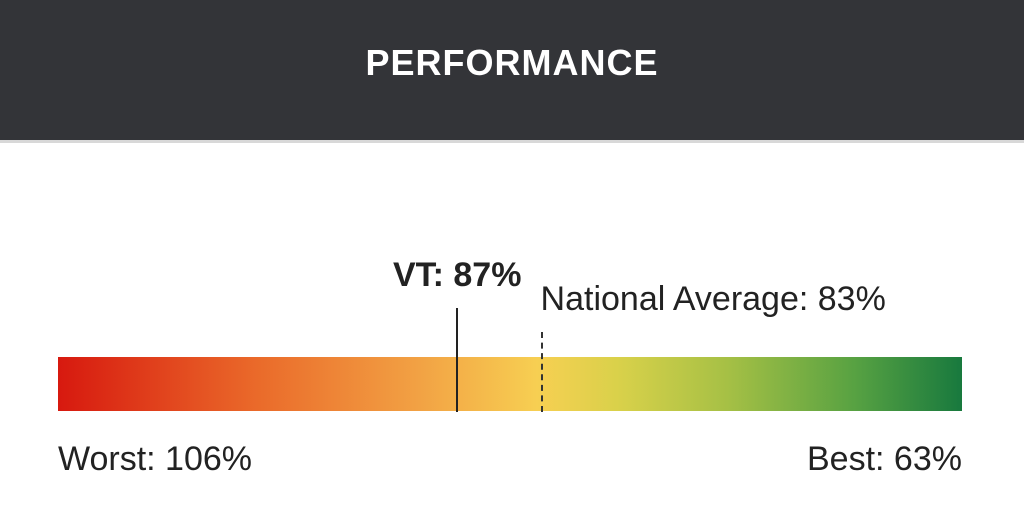 Image resolution: width=1024 pixels, height=529 pixels. What do you see at coordinates (155, 459) in the screenshot?
I see `worst-label: Worst: 106%` at bounding box center [155, 459].